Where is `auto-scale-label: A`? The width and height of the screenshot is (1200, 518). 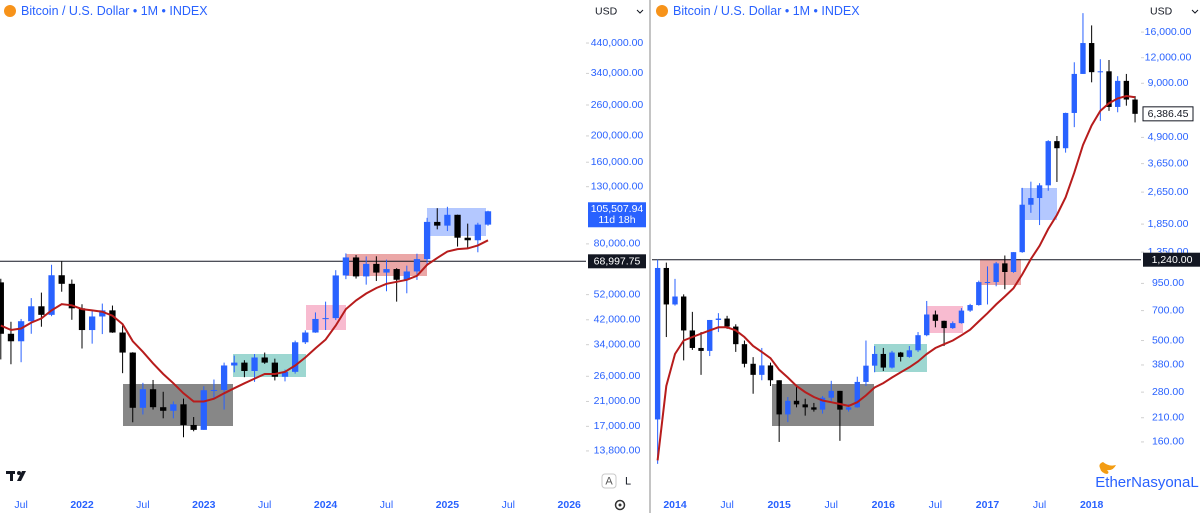
auto-scale-label: A is located at coordinates (609, 481).